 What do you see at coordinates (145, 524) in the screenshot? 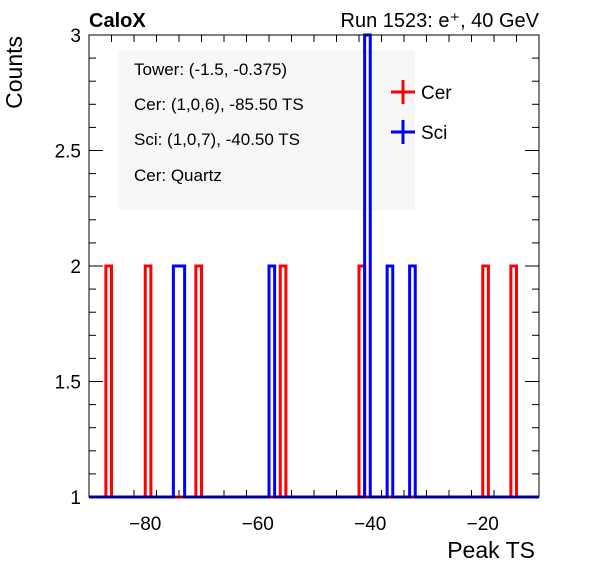
I see `x-tick-label: −80` at bounding box center [145, 524].